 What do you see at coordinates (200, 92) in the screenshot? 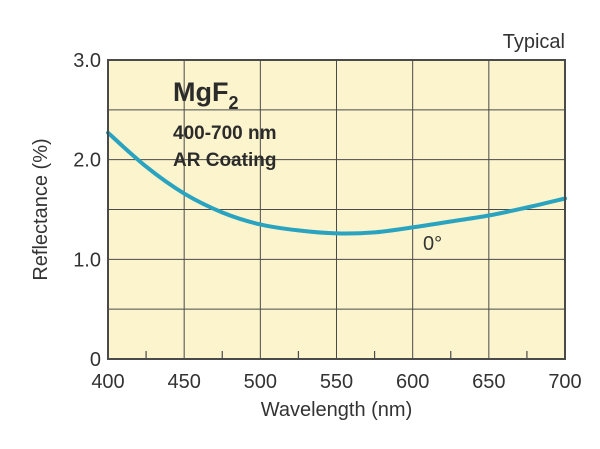
I see `material-name: MgF` at bounding box center [200, 92].